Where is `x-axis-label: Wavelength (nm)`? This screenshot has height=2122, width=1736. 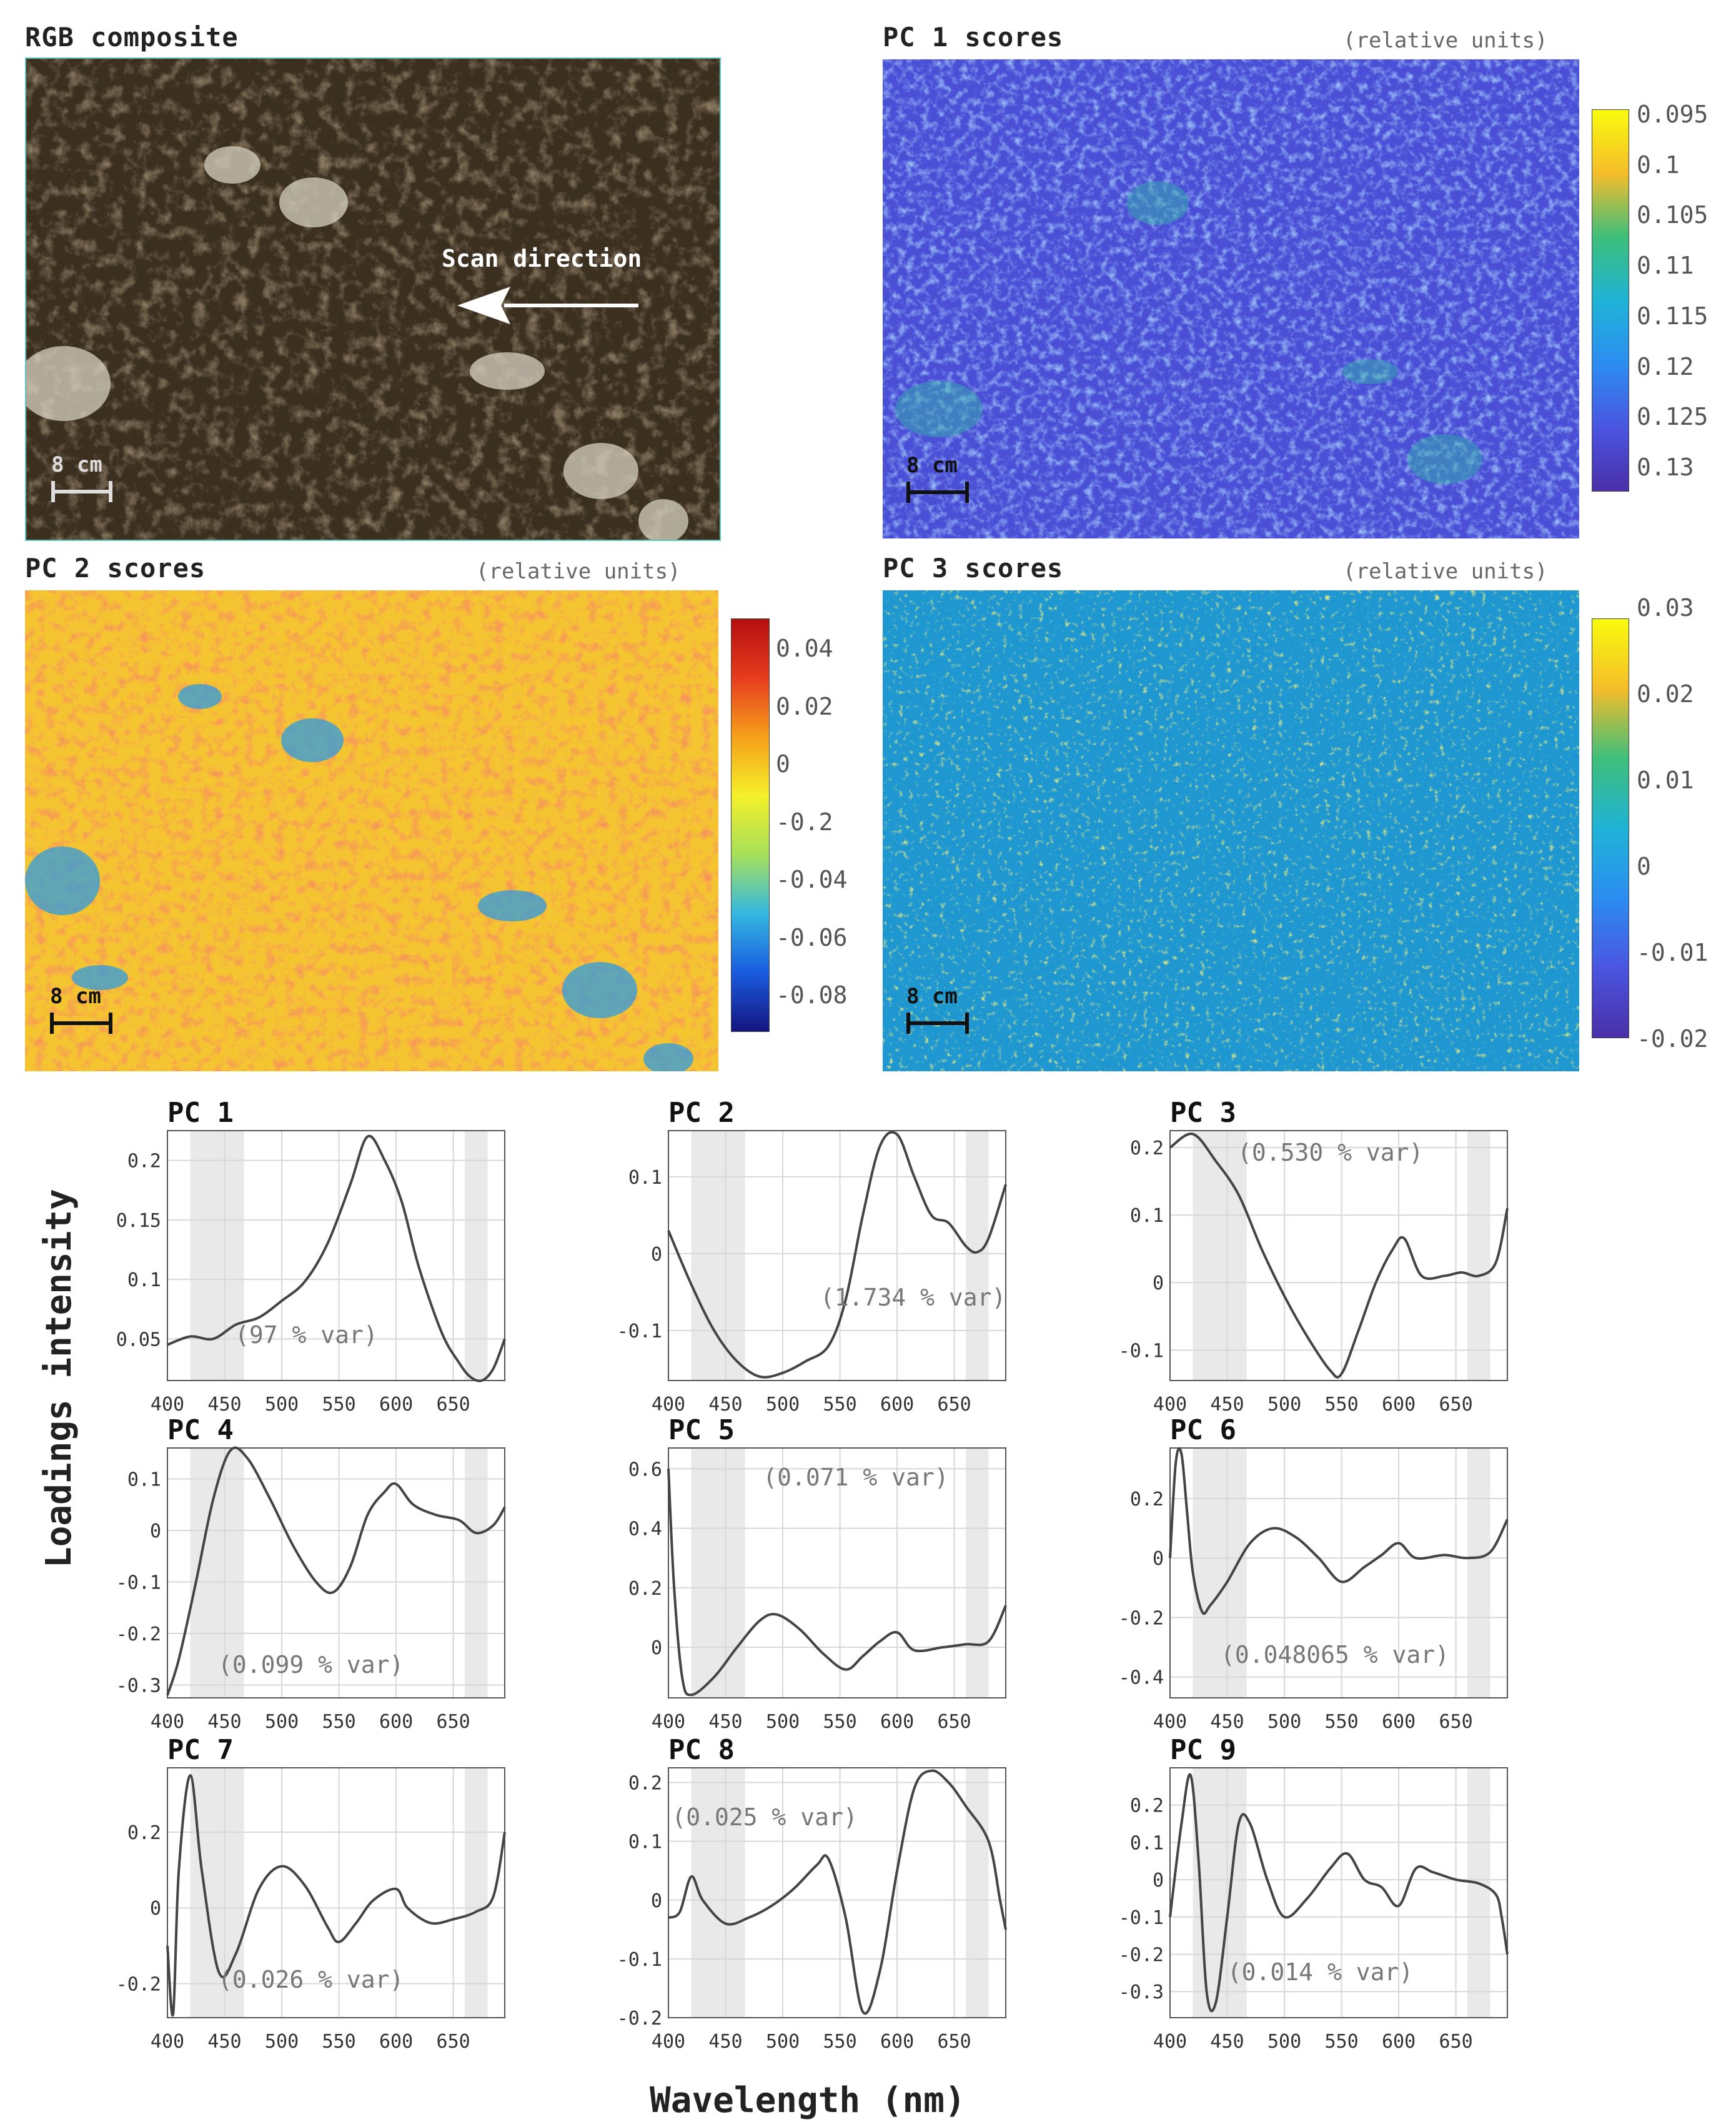
x-axis-label: Wavelength (nm) is located at coordinates (808, 2100).